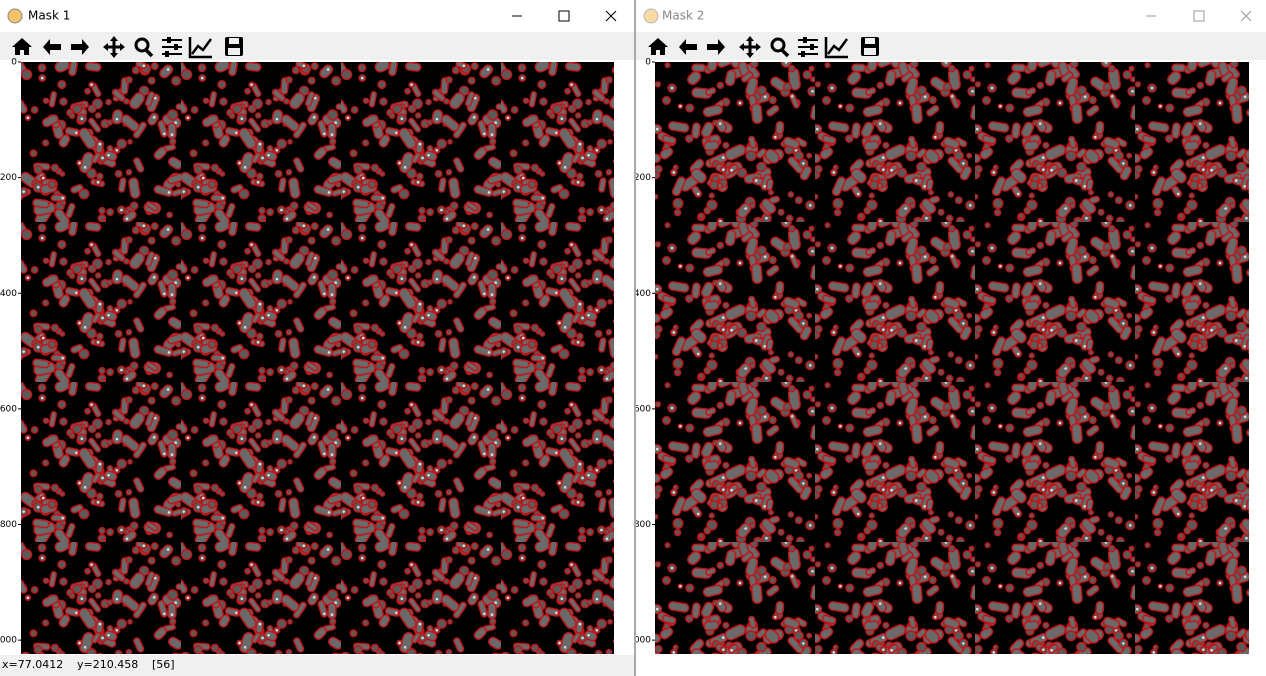  What do you see at coordinates (107, 664) in the screenshot?
I see `status-y: y=210.458` at bounding box center [107, 664].